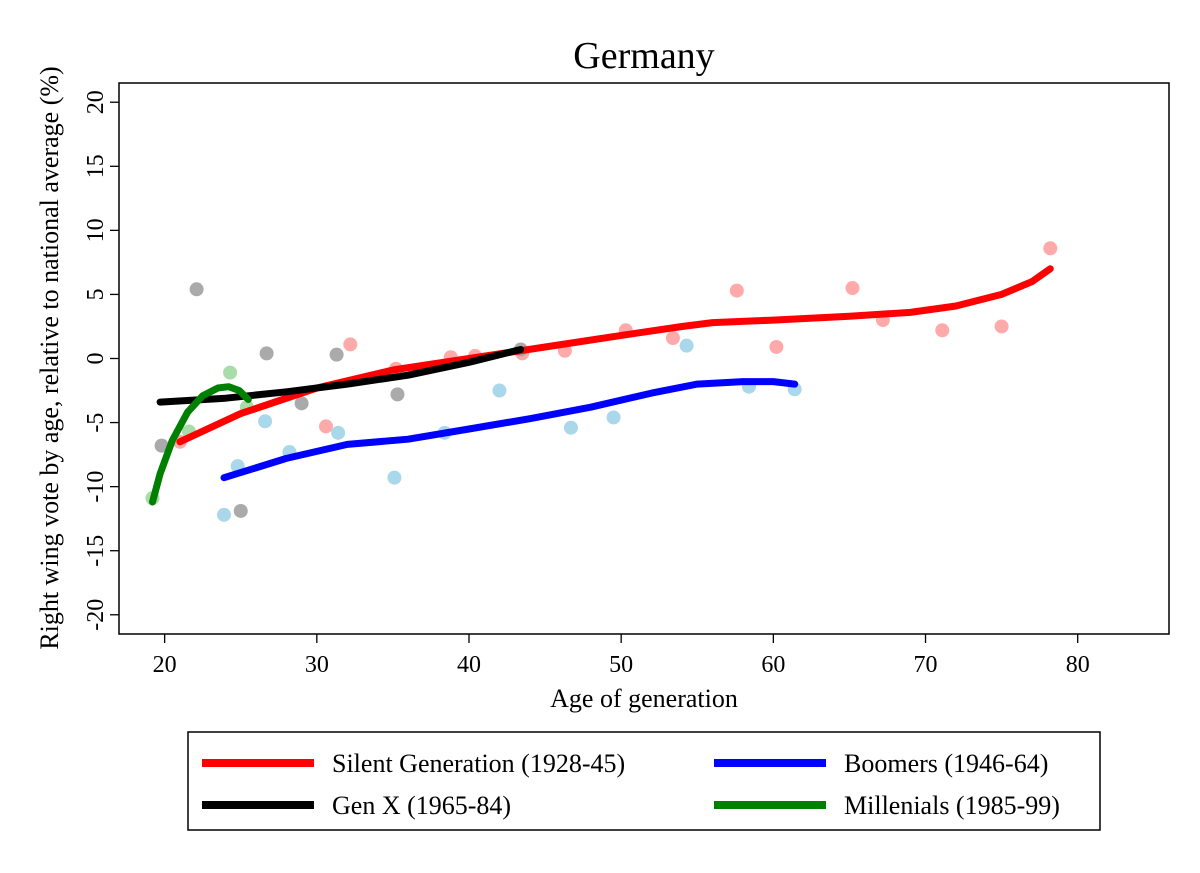 Image resolution: width=1200 pixels, height=873 pixels. Describe the element at coordinates (96, 294) in the screenshot. I see `y-tick-label: 5` at that location.